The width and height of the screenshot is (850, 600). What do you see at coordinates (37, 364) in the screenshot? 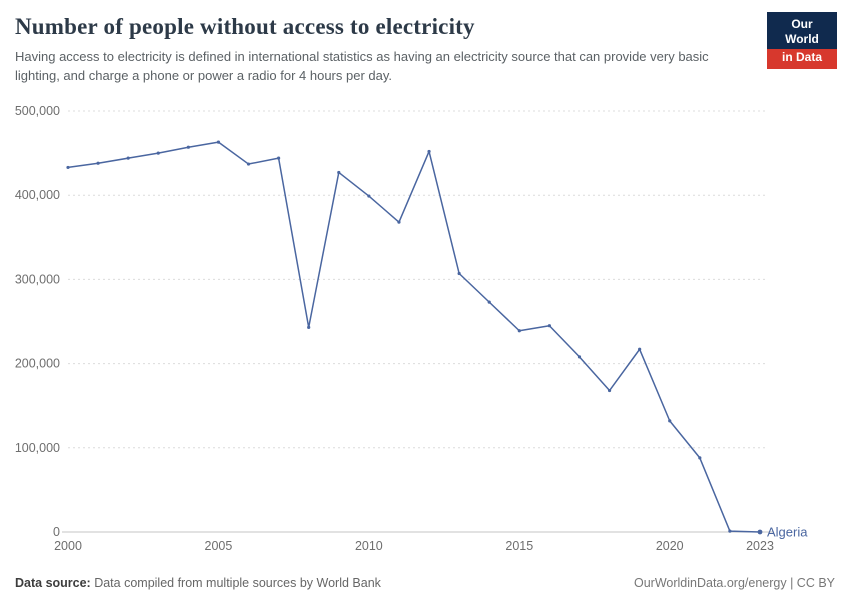
I see `y-axis-tick-label: 200,000` at bounding box center [37, 364].